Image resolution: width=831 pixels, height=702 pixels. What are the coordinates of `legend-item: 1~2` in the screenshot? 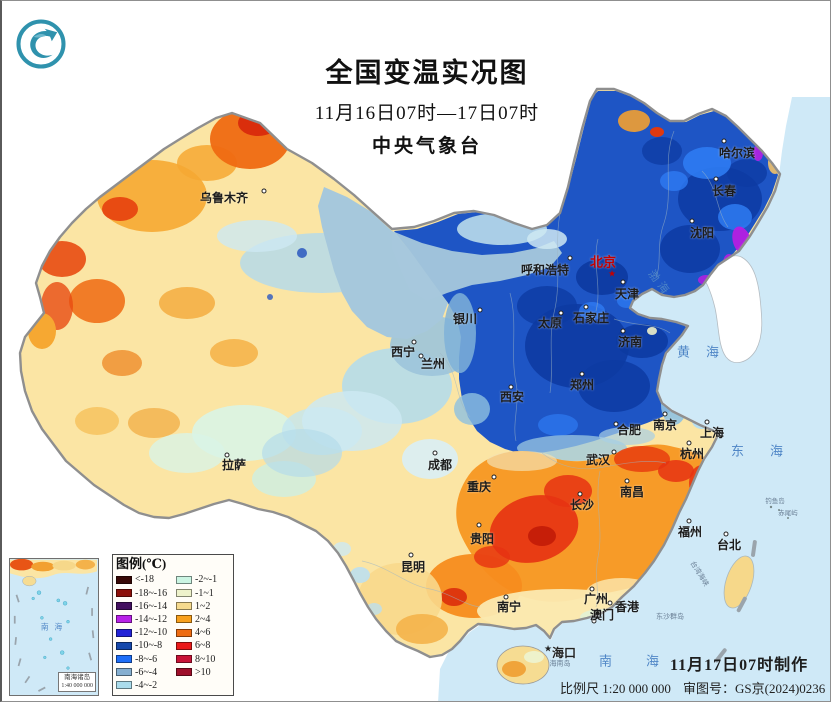 It's located at (203, 606).